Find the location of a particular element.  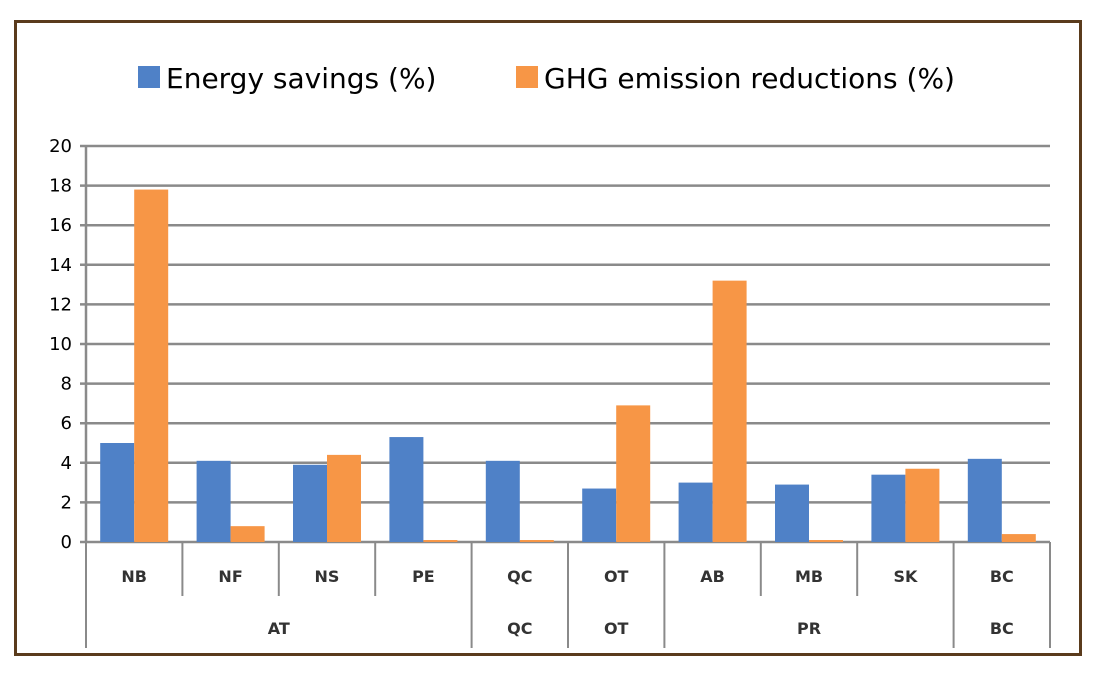

bar-energy-savings-mb is located at coordinates (792, 513).